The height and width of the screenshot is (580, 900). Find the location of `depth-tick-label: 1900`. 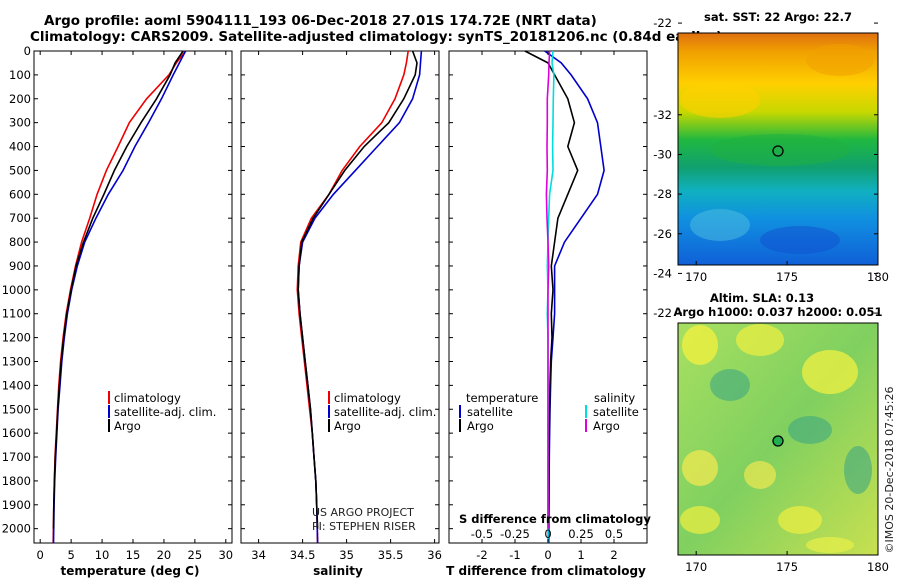

depth-tick-label: 1900 is located at coordinates (16, 505).